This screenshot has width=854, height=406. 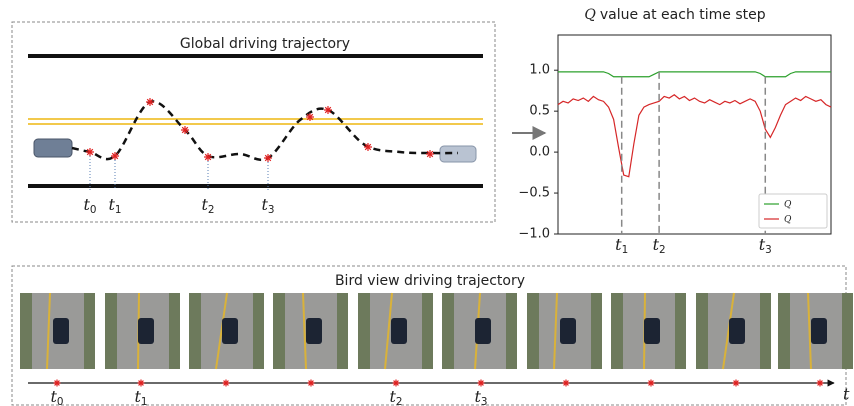 I want to click on trajectory-path, so click(x=265, y=131).